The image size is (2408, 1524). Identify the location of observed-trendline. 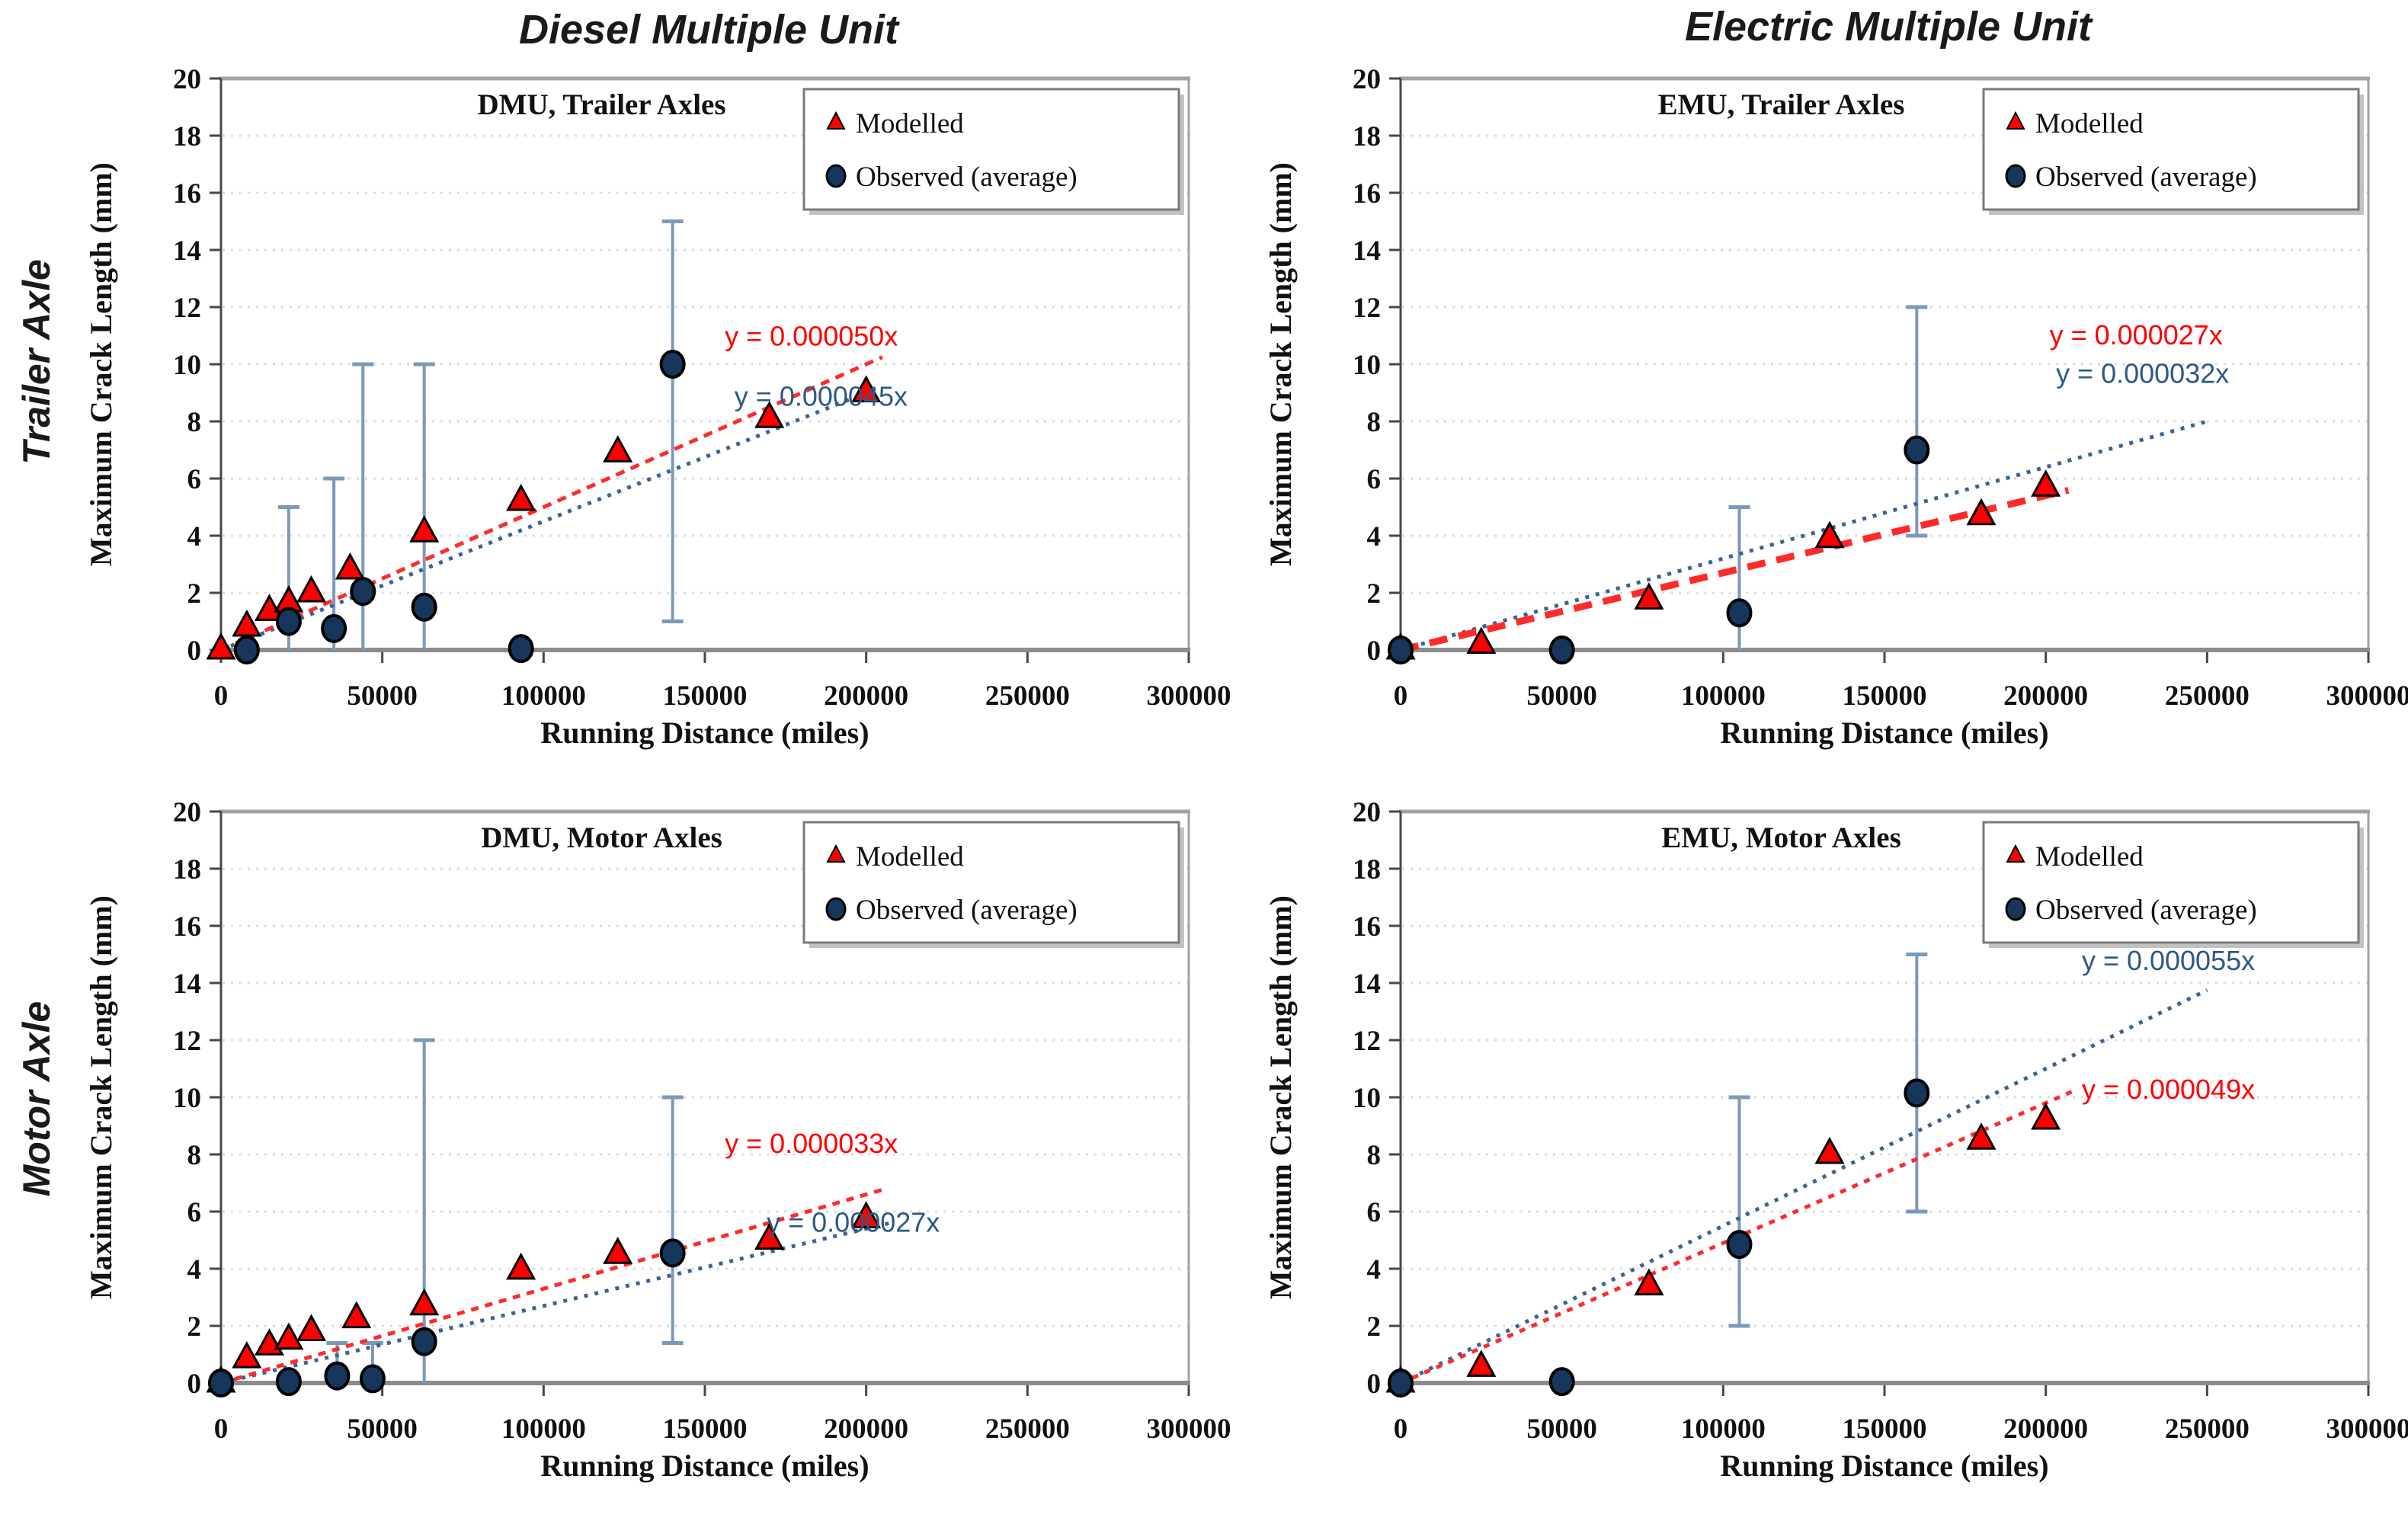
(554, 1303).